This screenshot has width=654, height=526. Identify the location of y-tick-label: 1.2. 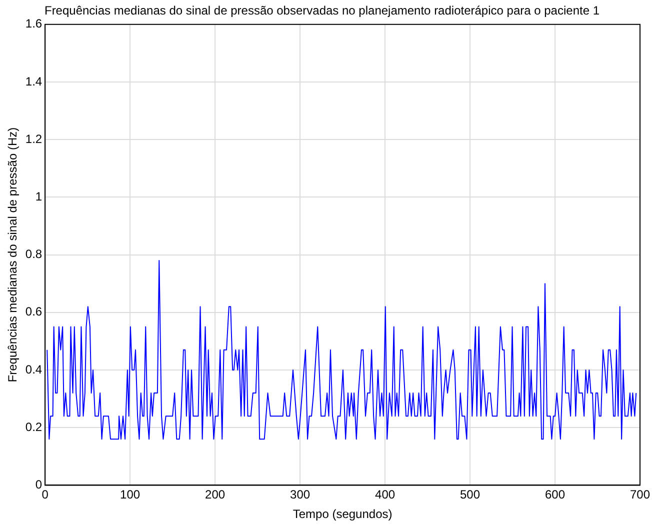
(33, 139).